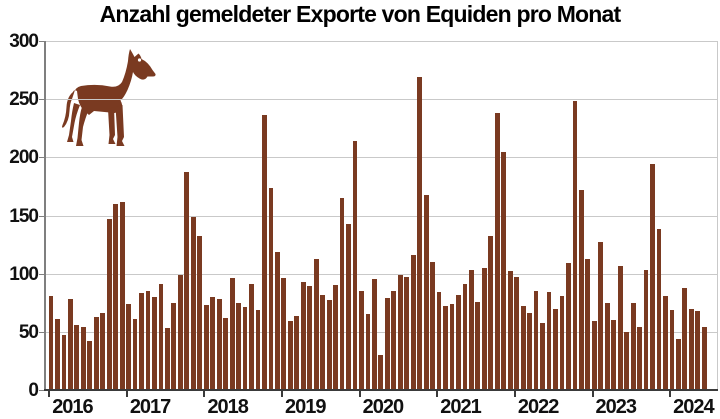  What do you see at coordinates (227, 407) in the screenshot?
I see `x-axis-label-2018: 2018` at bounding box center [227, 407].